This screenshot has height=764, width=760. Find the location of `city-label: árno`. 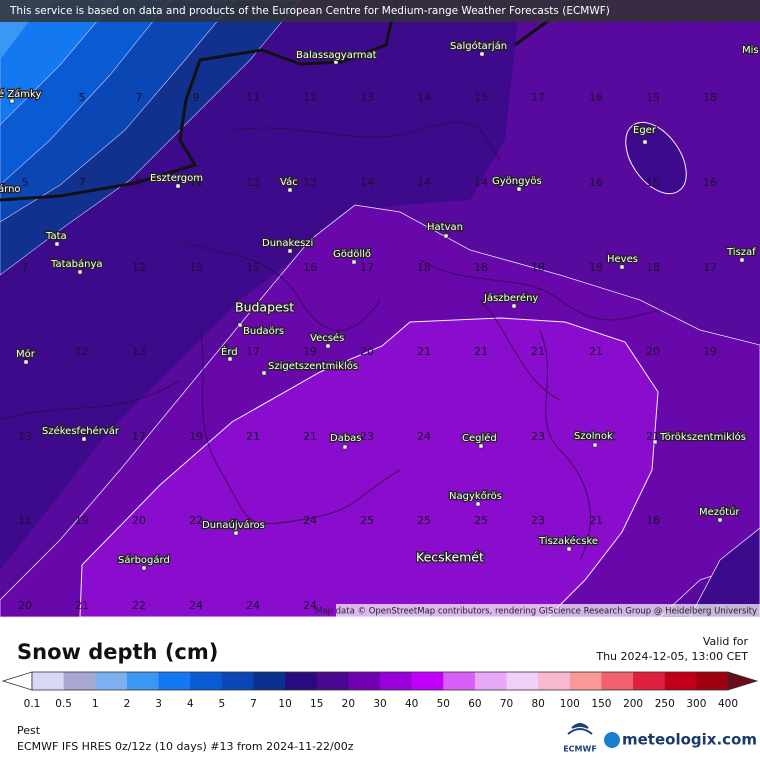

city-label: árno is located at coordinates (10, 189).